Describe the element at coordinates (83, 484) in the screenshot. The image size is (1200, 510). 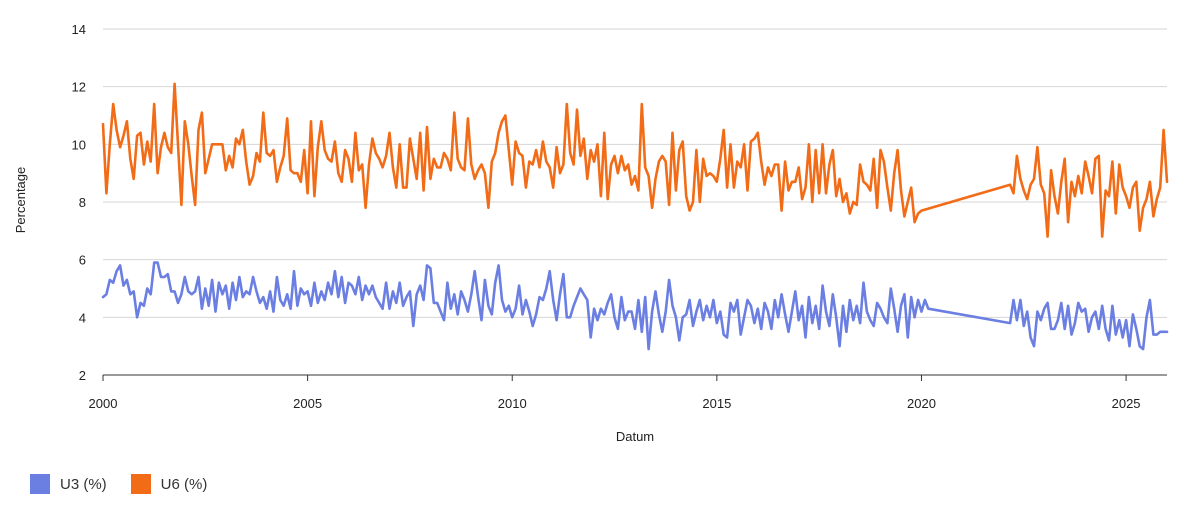
I see `legend-label-u3: U3 (%)` at that location.